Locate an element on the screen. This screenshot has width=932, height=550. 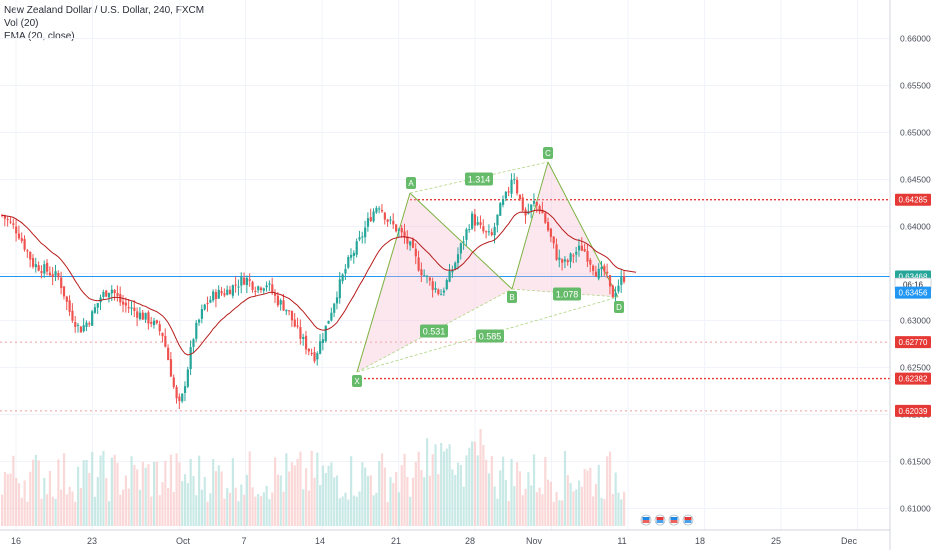
ema-indicator-label: EMA (20, close) is located at coordinates (39, 36).